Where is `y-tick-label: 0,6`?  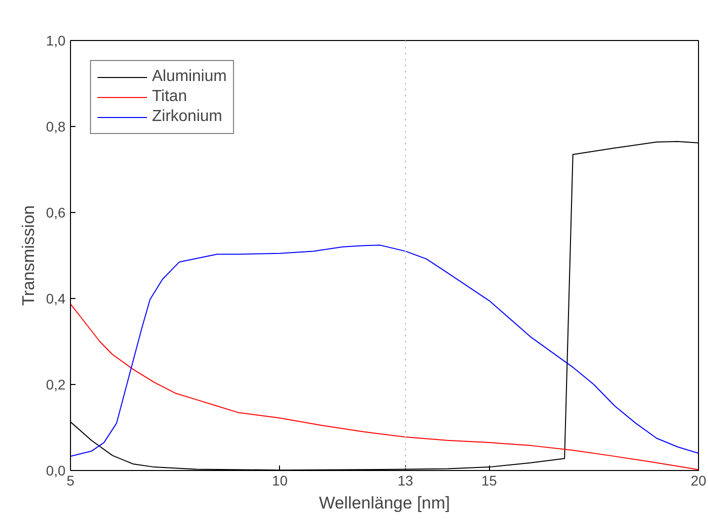
y-tick-label: 0,6 is located at coordinates (56, 212).